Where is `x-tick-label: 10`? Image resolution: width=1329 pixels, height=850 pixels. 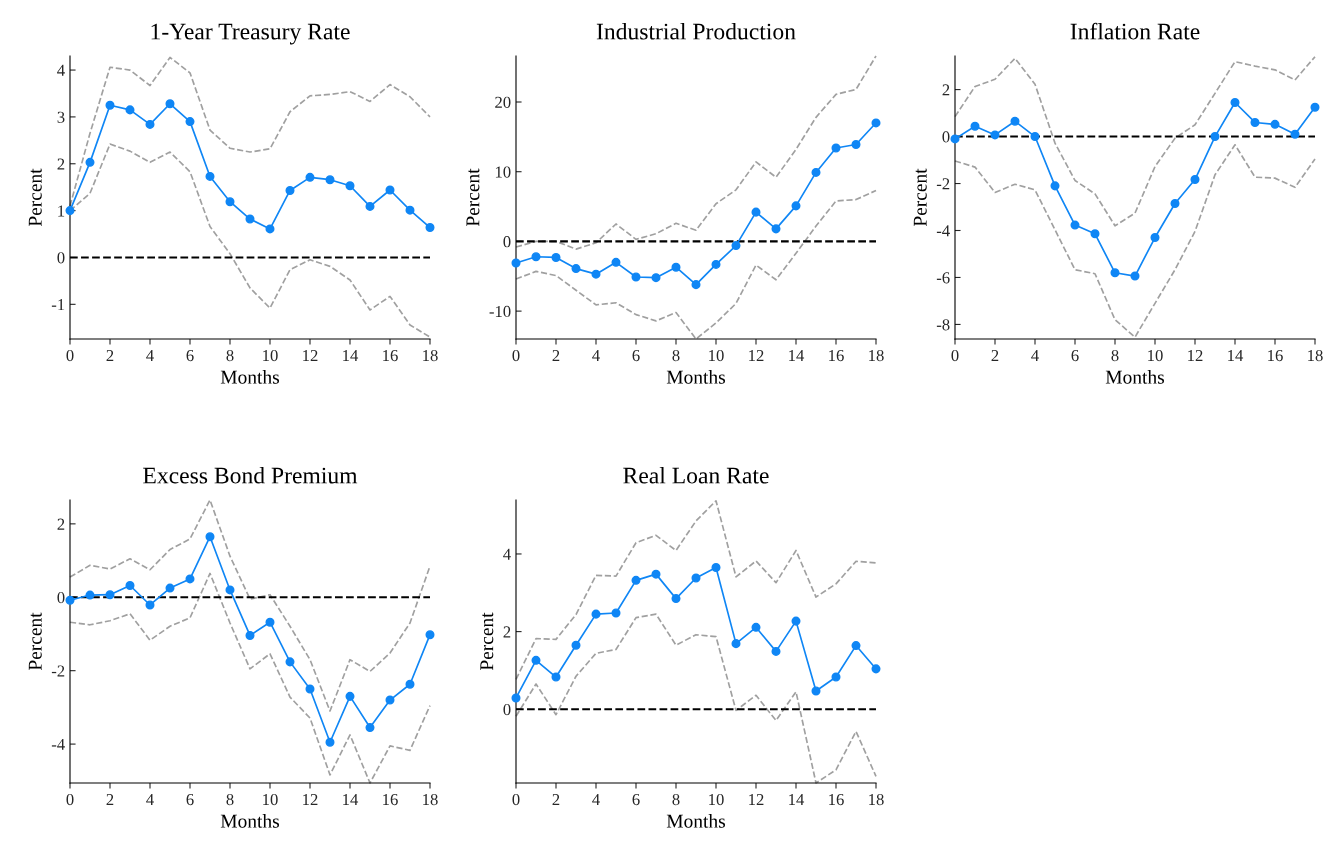
x-tick-label: 10 is located at coordinates (716, 799).